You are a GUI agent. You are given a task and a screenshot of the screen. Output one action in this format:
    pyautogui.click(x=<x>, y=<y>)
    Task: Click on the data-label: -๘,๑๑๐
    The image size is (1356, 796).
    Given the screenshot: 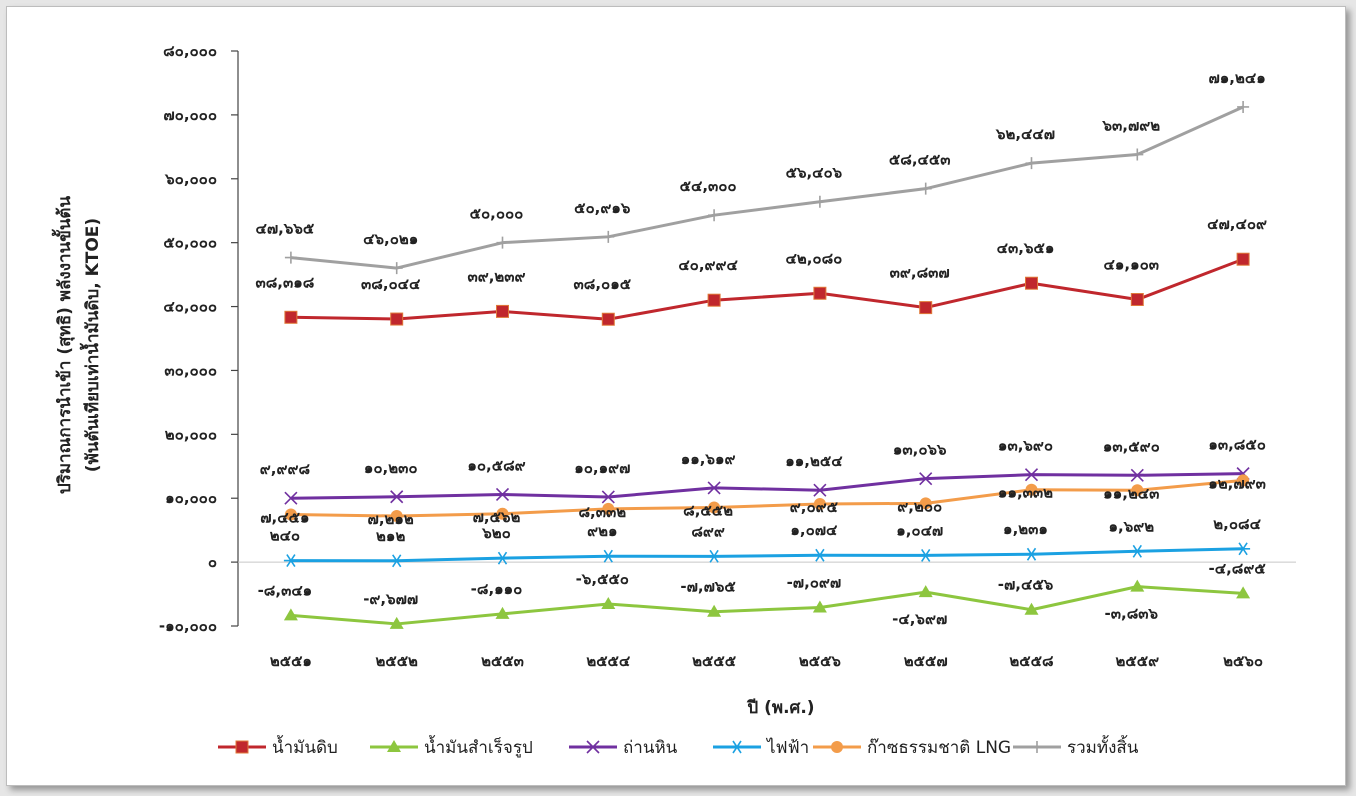 What is the action you would take?
    pyautogui.click(x=497, y=589)
    